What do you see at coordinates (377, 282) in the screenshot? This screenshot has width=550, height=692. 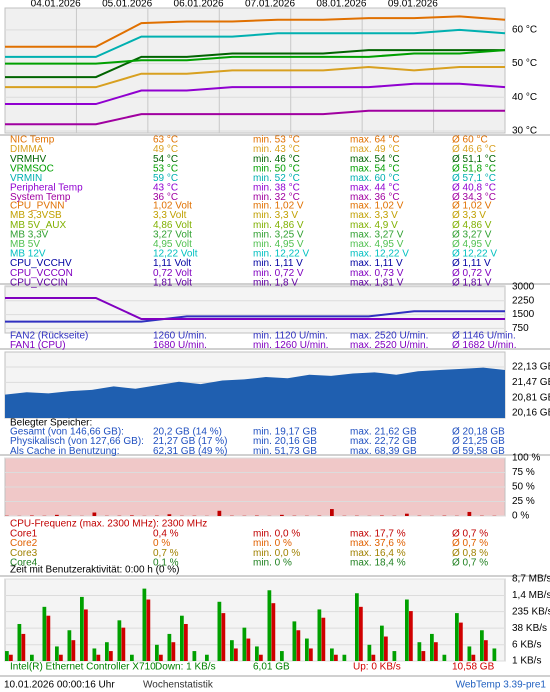 I see `cell-max: max. 1,81 V` at bounding box center [377, 282].